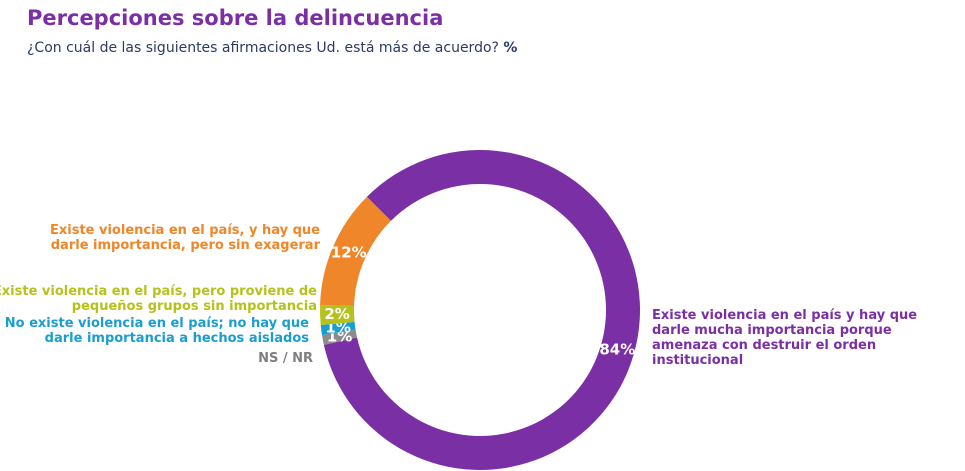 This screenshot has width=965, height=471. I want to click on value-label: 2%, so click(336, 314).